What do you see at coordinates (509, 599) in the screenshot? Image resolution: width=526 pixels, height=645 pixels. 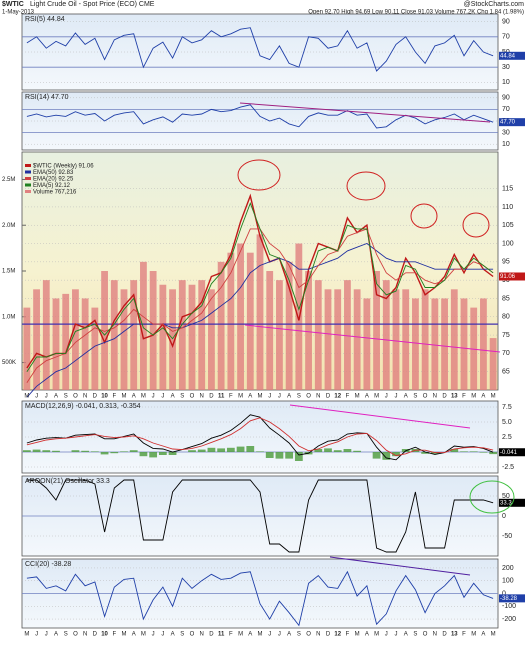 I see `last-value-label: -38.28` at bounding box center [509, 599].